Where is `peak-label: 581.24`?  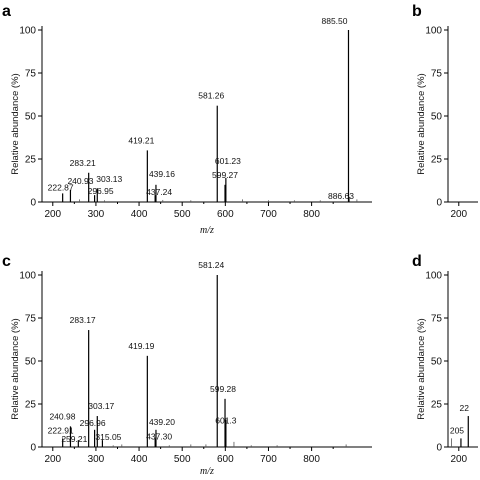 peak-label: 581.24 is located at coordinates (211, 265).